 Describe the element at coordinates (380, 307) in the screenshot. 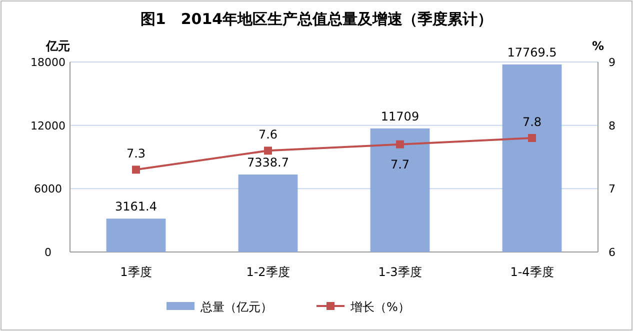

I see `legend-label: 增长（%）` at that location.